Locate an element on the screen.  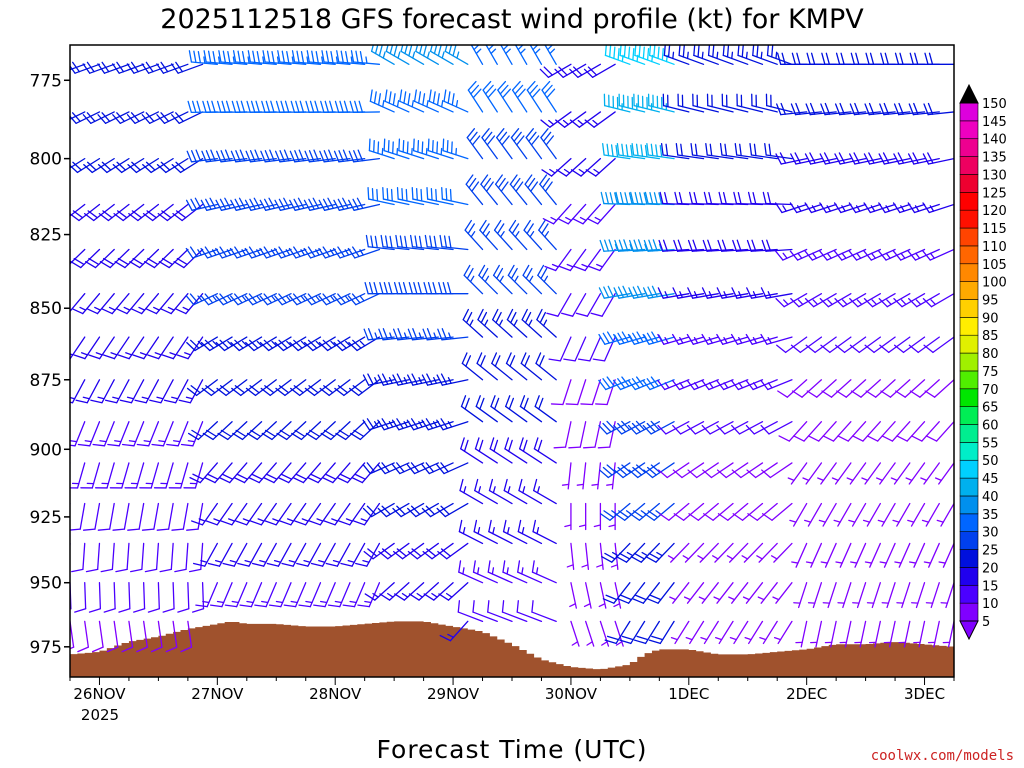
colorbar-swatch is located at coordinates (969, 469).